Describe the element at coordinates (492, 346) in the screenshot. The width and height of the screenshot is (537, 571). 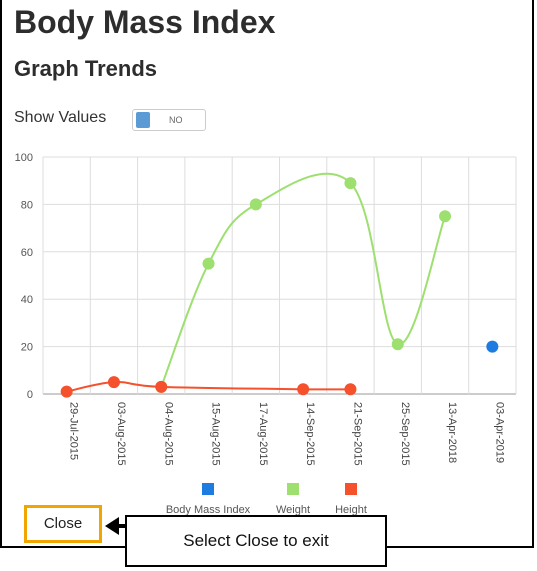
I see `data-point-body-mass-index` at that location.